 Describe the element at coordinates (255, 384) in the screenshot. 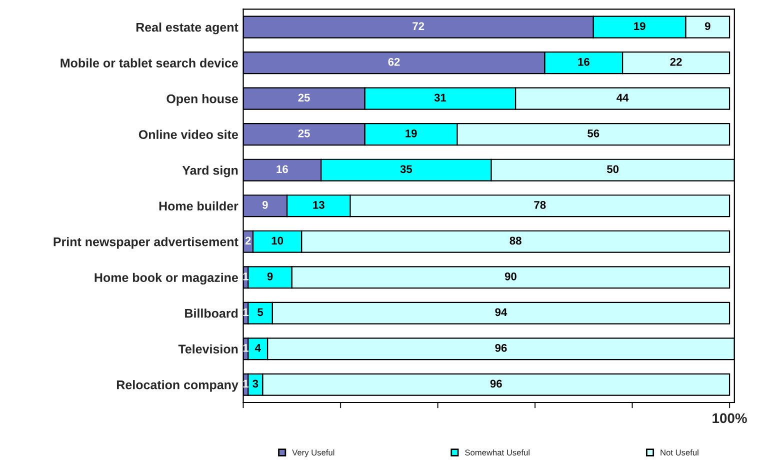

I see `data-label: 3` at that location.